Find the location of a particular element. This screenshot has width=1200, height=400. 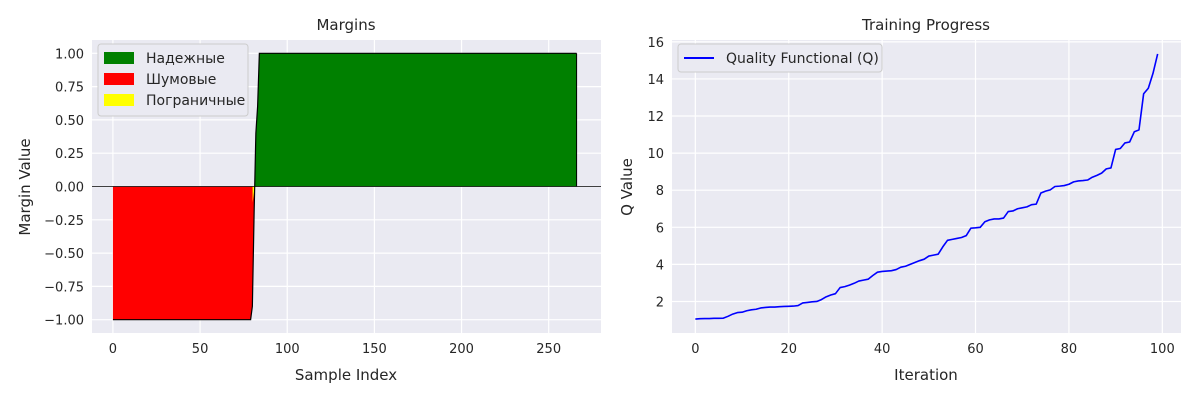

legend-label-reliable: Надежные is located at coordinates (185, 59).